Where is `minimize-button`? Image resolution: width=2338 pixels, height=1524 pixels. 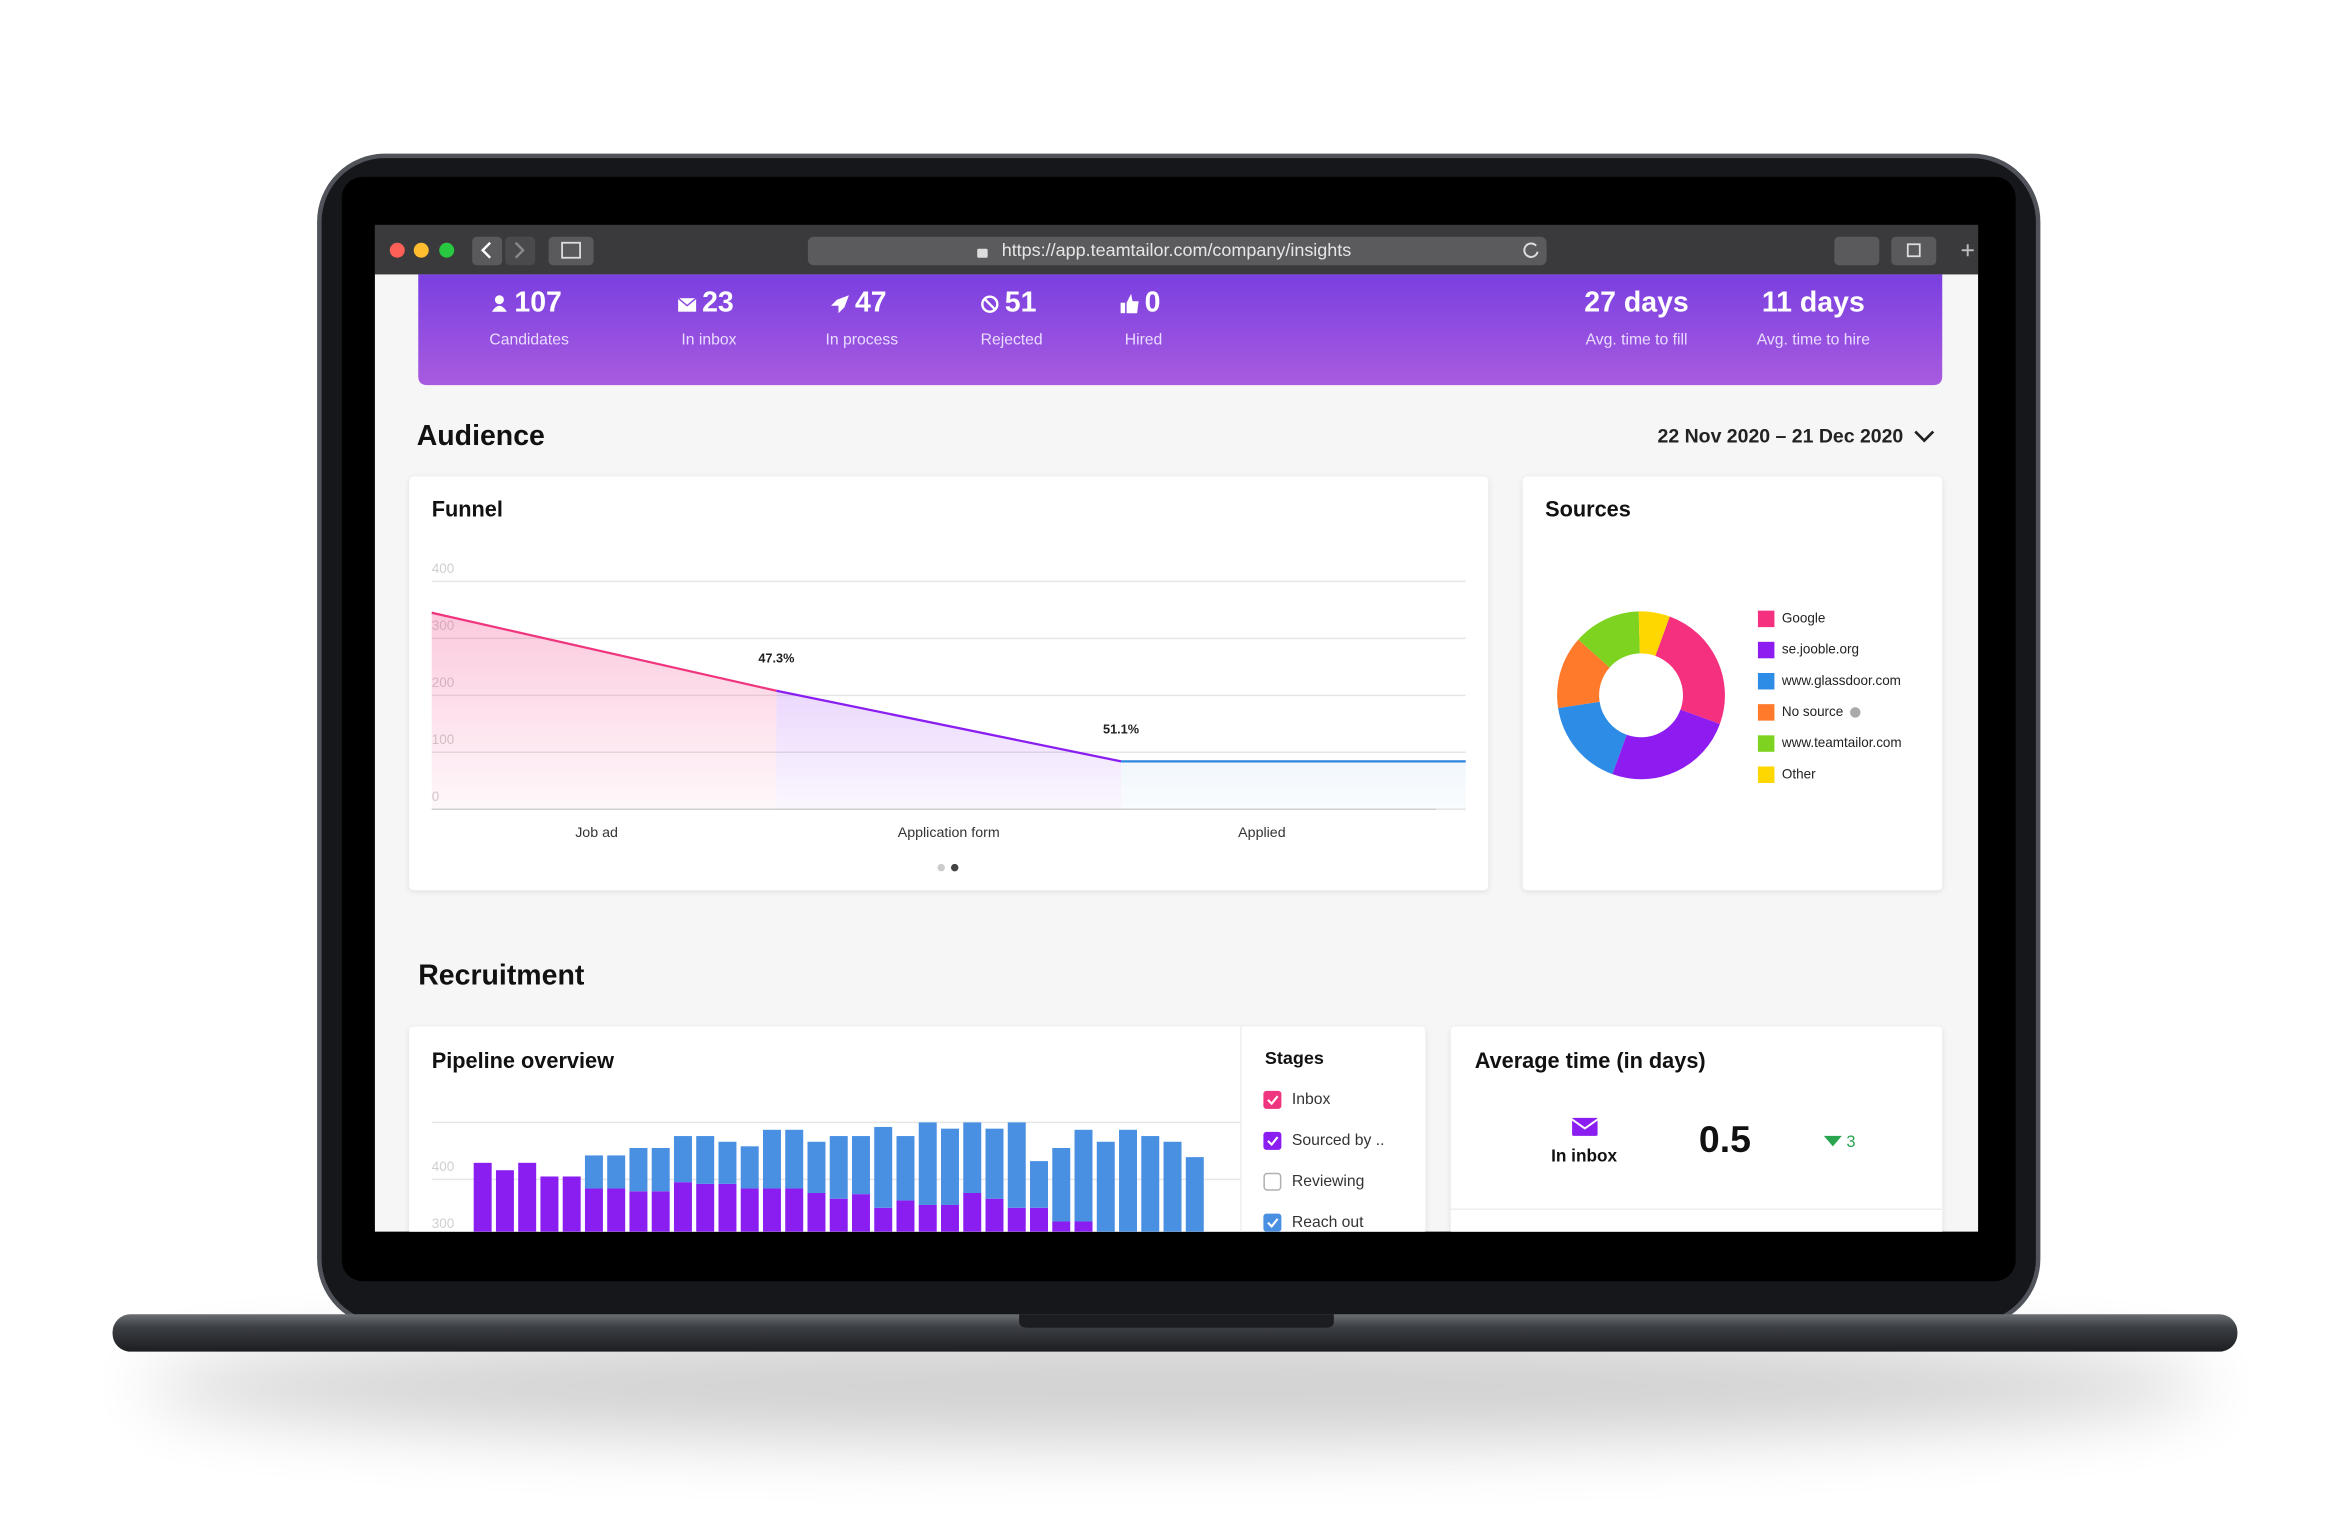 minimize-button is located at coordinates (421, 250).